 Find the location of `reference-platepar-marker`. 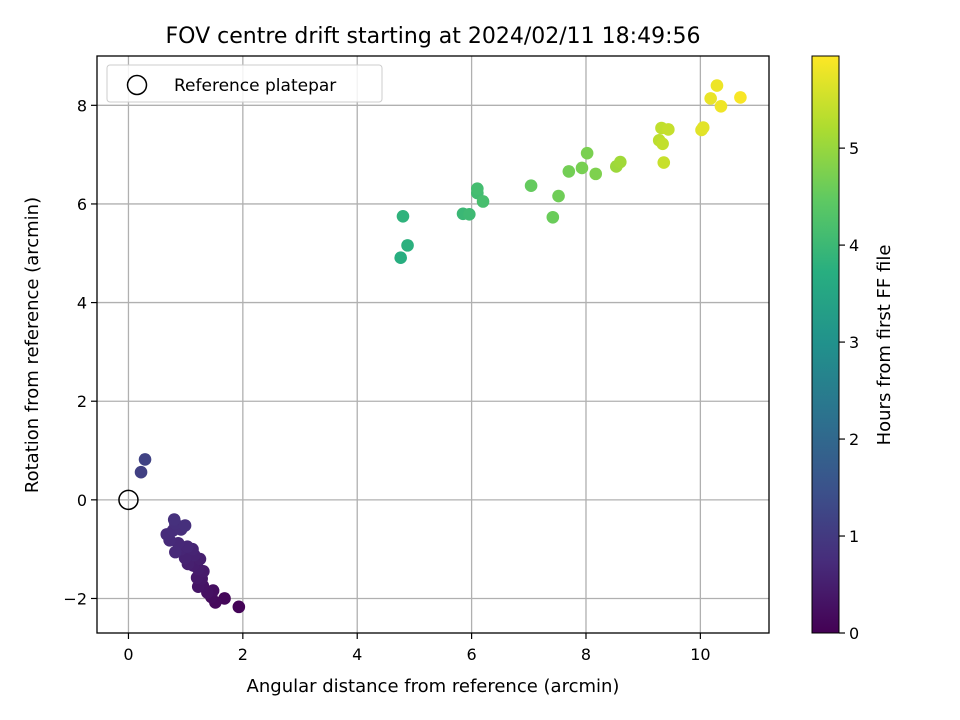

reference-platepar-marker is located at coordinates (128, 500).